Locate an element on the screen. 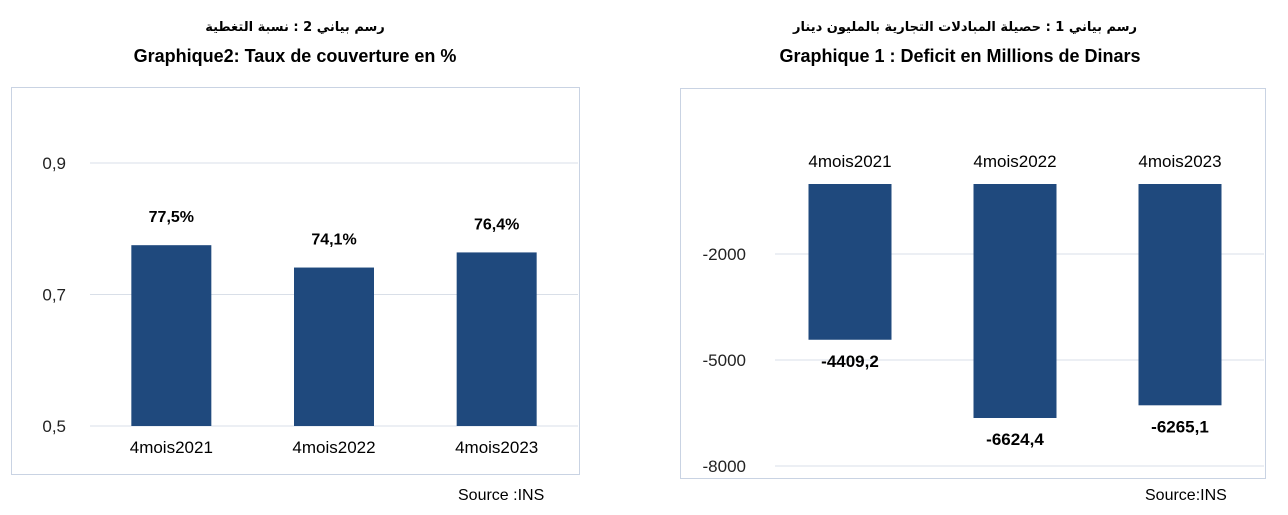 The image size is (1288, 515). y-tick-label: 0,9 is located at coordinates (54, 163).